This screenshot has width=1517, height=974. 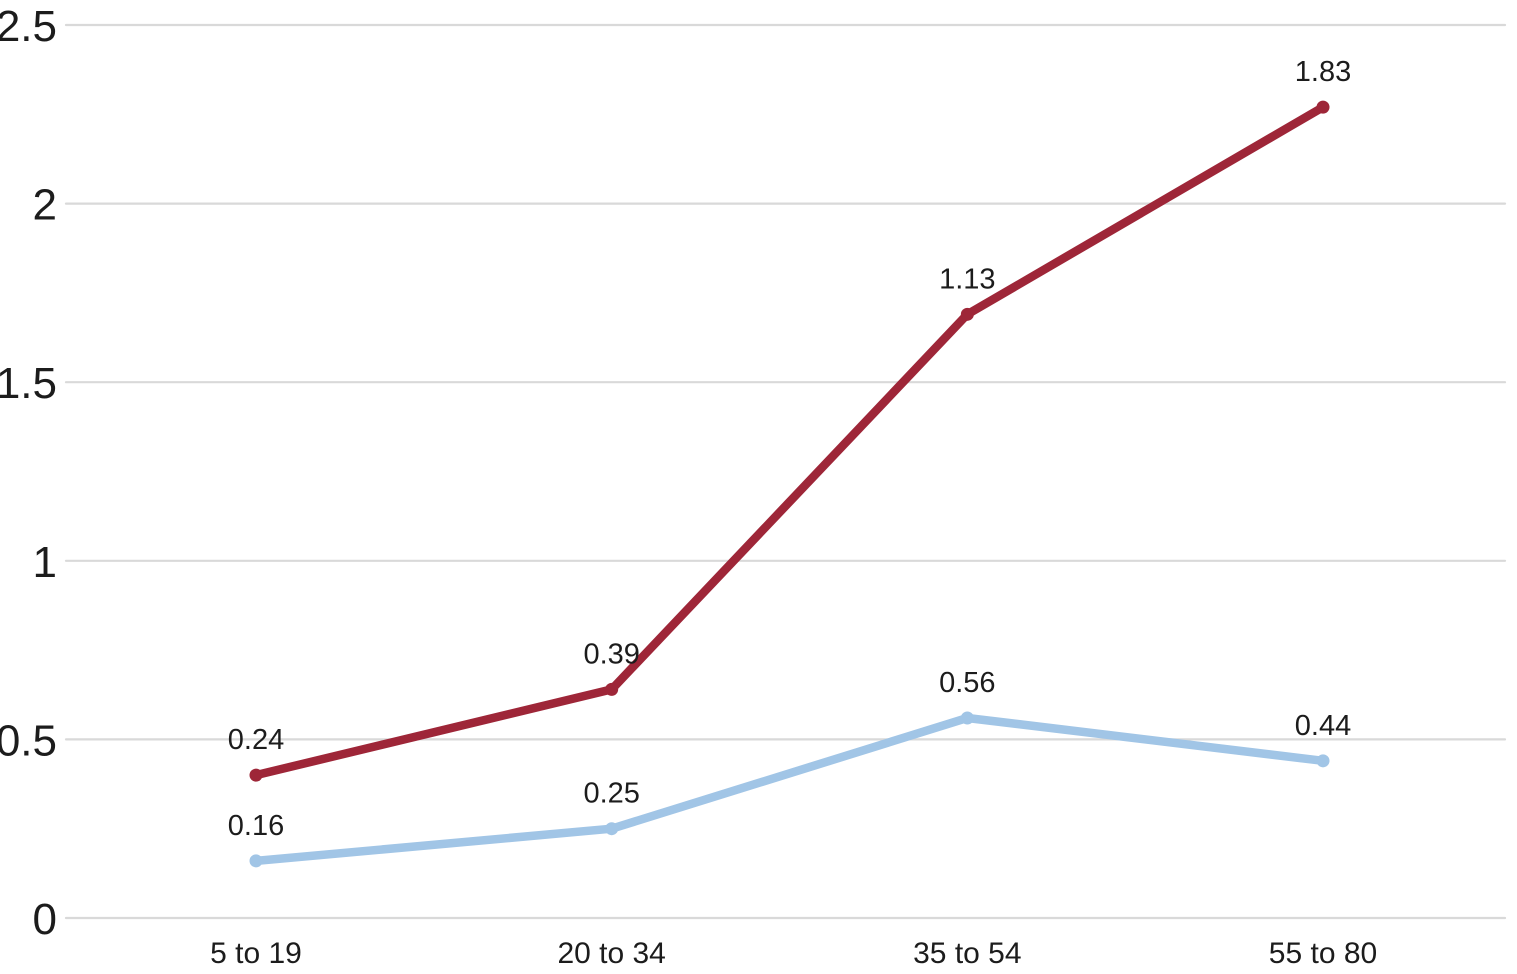 What do you see at coordinates (28, 26) in the screenshot?
I see `y-axis-tick-label: 2.5` at bounding box center [28, 26].